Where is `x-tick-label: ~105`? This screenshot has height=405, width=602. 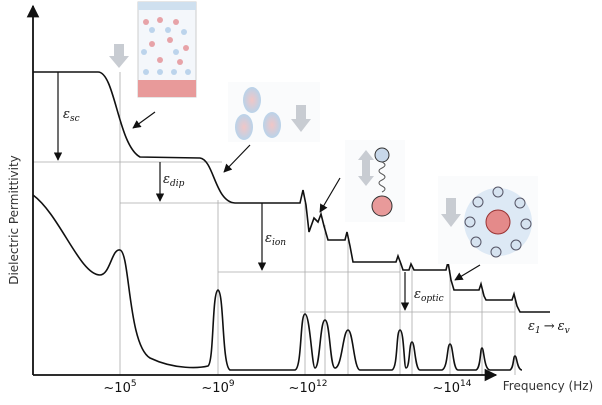 x-tick-label: ~105 is located at coordinates (119, 387).